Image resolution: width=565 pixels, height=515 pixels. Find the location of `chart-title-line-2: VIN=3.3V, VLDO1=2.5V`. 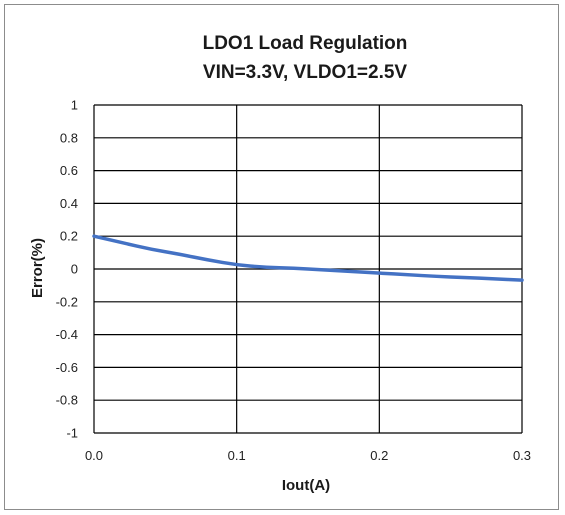

chart-title-line-2: VIN=3.3V, VLDO1=2.5V is located at coordinates (305, 72).